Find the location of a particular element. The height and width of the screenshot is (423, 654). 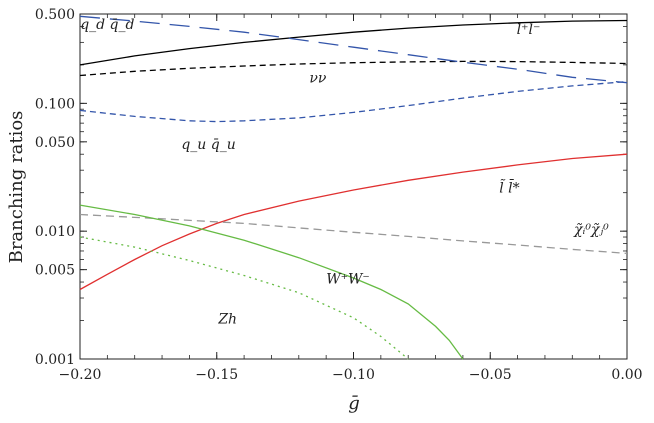

y-tick-label: 0.010 is located at coordinates (55, 232).